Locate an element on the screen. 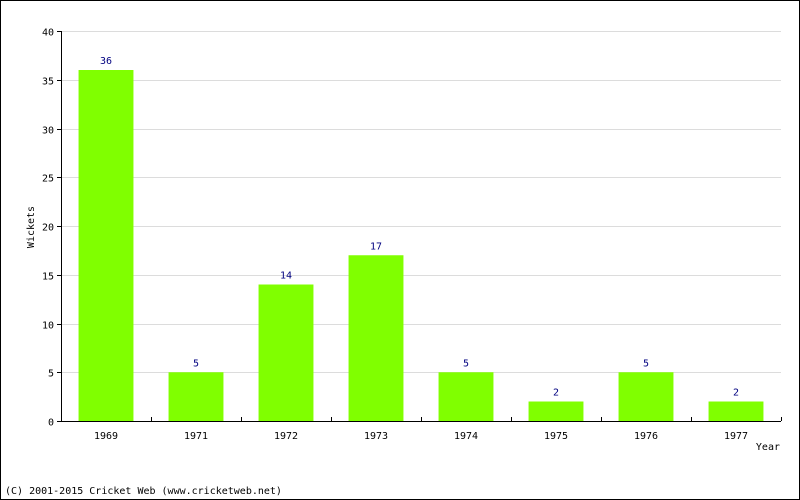 This screenshot has height=500, width=800. y-axis-label: Wickets is located at coordinates (31, 227).